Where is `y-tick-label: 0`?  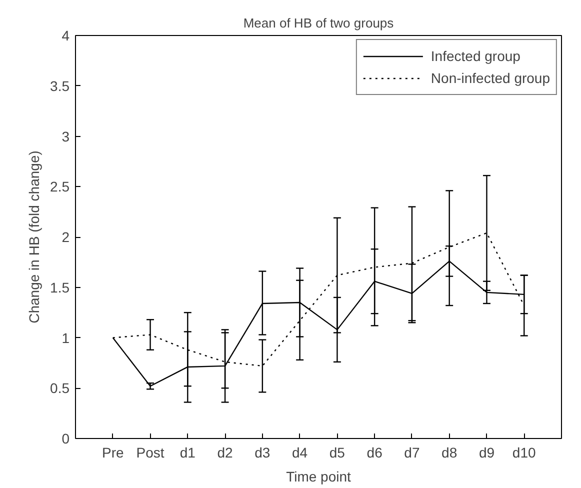 y-tick-label: 0 is located at coordinates (66, 438).